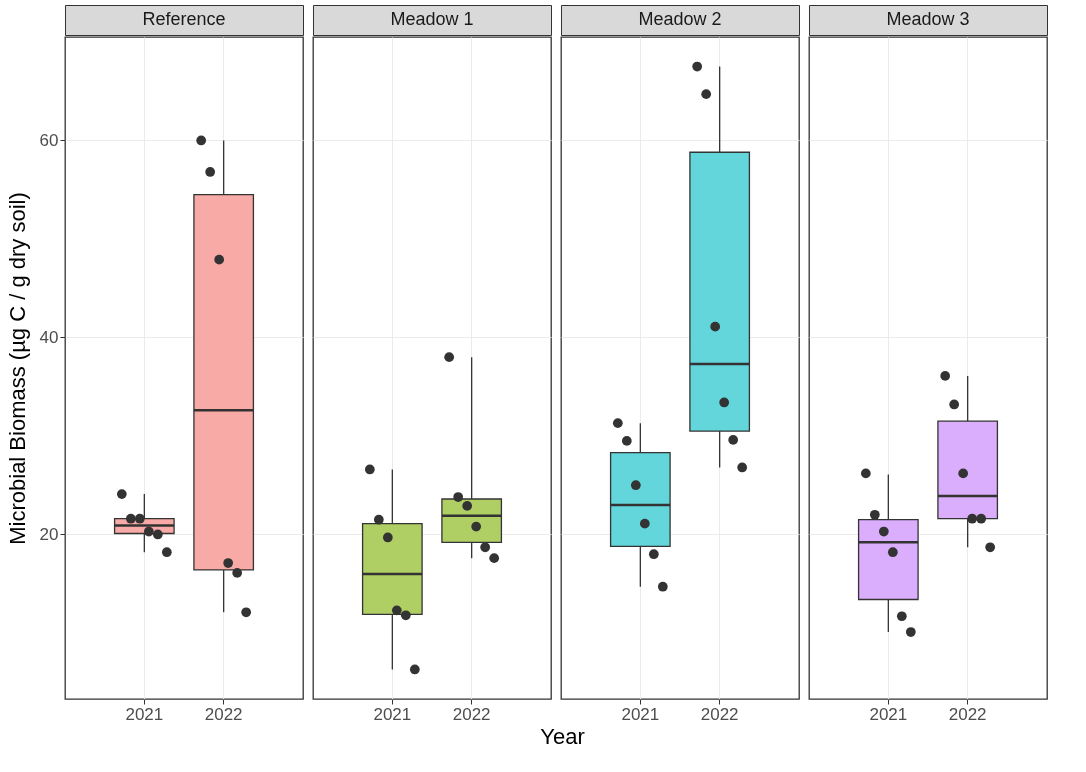 The width and height of the screenshot is (1086, 772). Describe the element at coordinates (49, 140) in the screenshot. I see `y-tick-label: 60` at that location.